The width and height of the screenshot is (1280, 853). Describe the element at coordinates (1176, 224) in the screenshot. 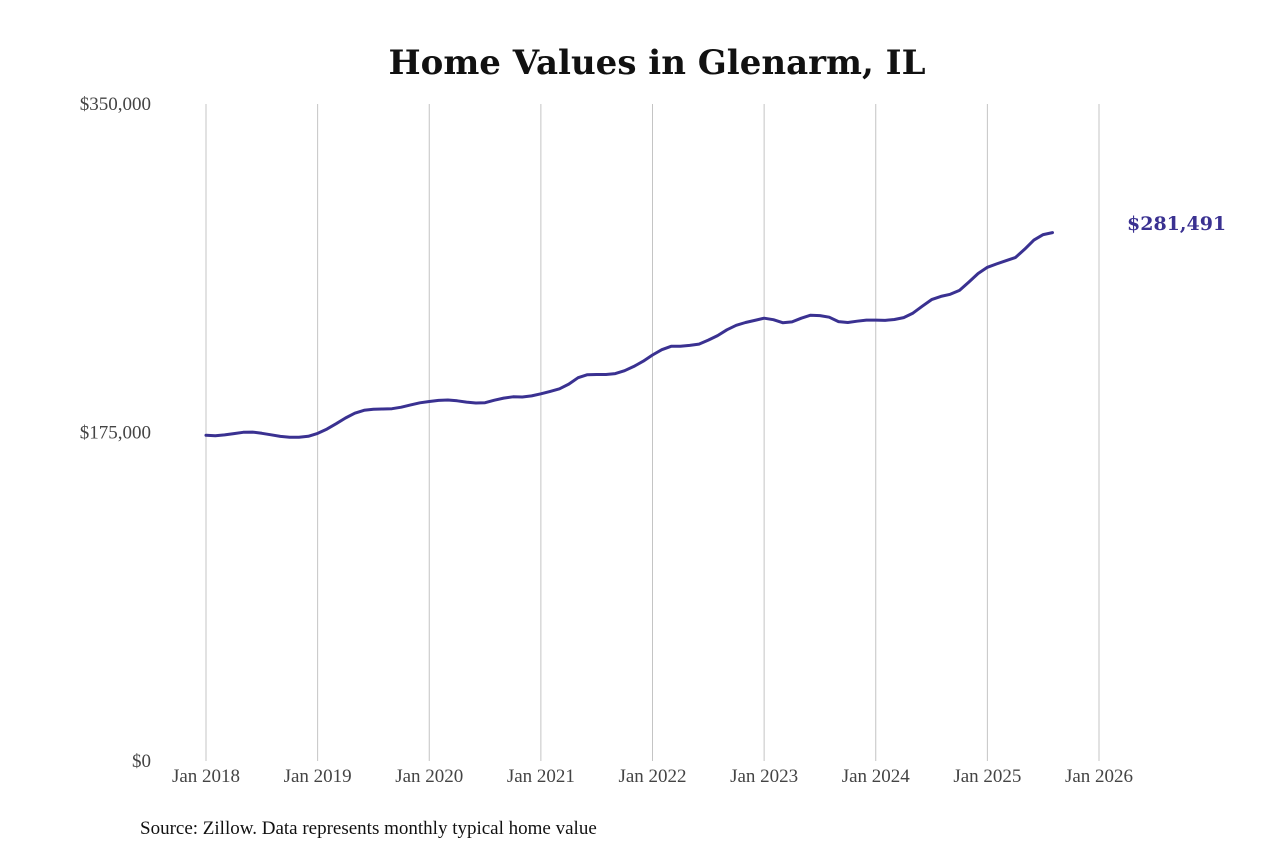

I see `end-value-label: $281,491` at that location.